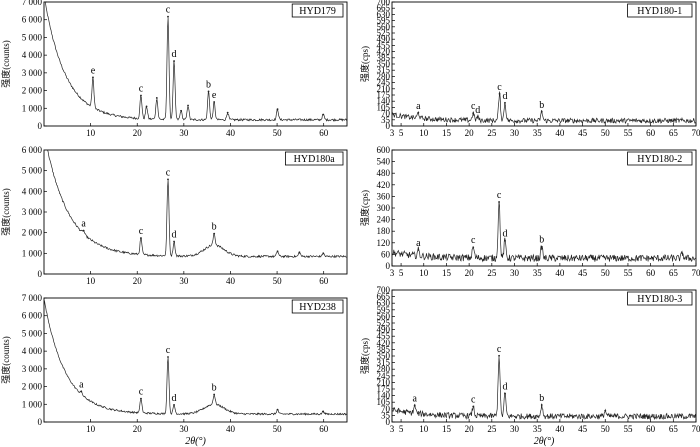 The height and width of the screenshot is (447, 700). Describe the element at coordinates (696, 429) in the screenshot. I see `x-tick-label: 70` at that location.